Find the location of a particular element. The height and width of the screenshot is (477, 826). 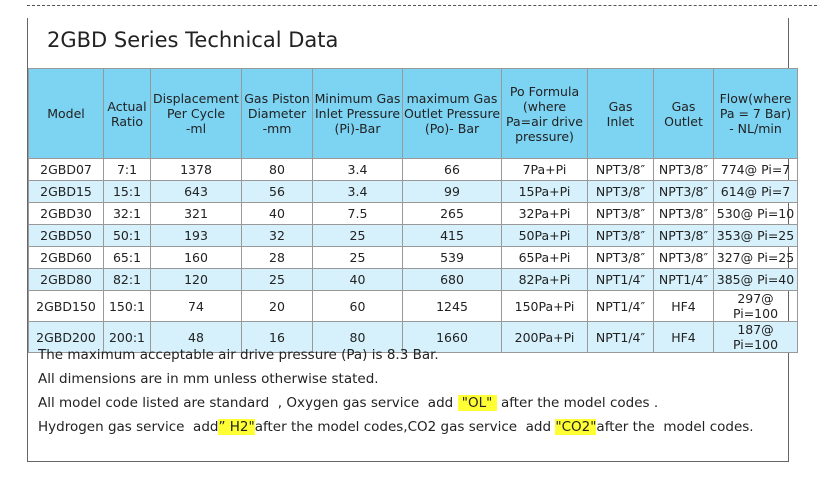

table-cell: 56 is located at coordinates (277, 191).